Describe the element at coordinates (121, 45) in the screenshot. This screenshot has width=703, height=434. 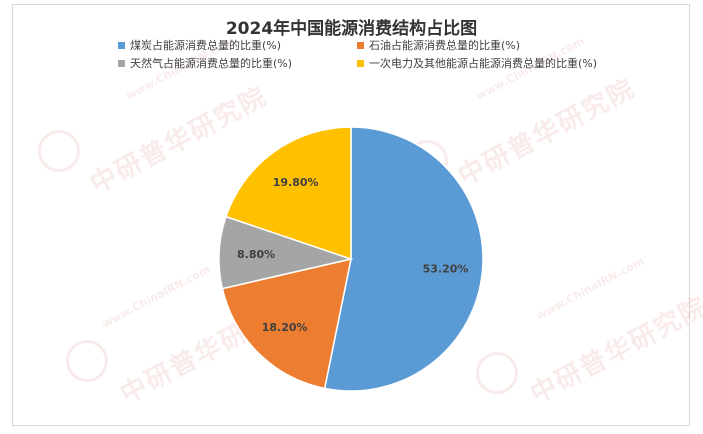
I see `legend-swatch-coal` at that location.